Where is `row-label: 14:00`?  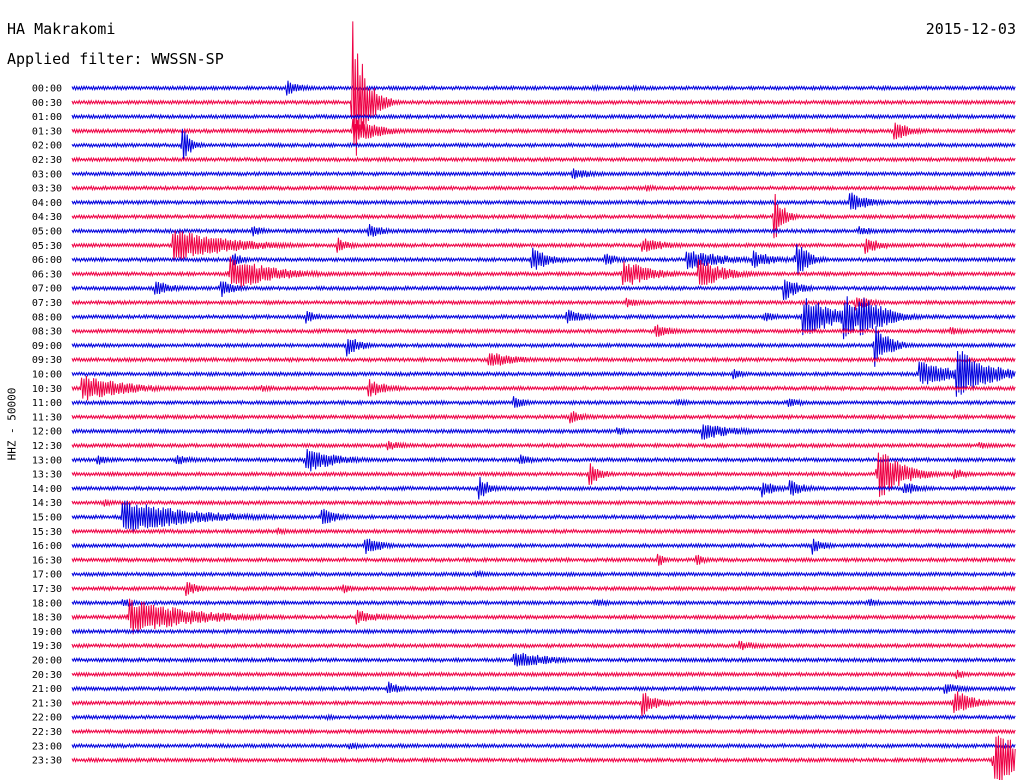
row-label: 14:00 is located at coordinates (47, 489).